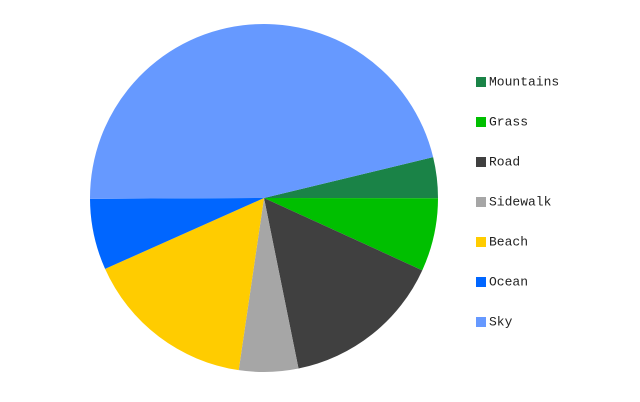  I want to click on legend-label: Sky, so click(501, 321).